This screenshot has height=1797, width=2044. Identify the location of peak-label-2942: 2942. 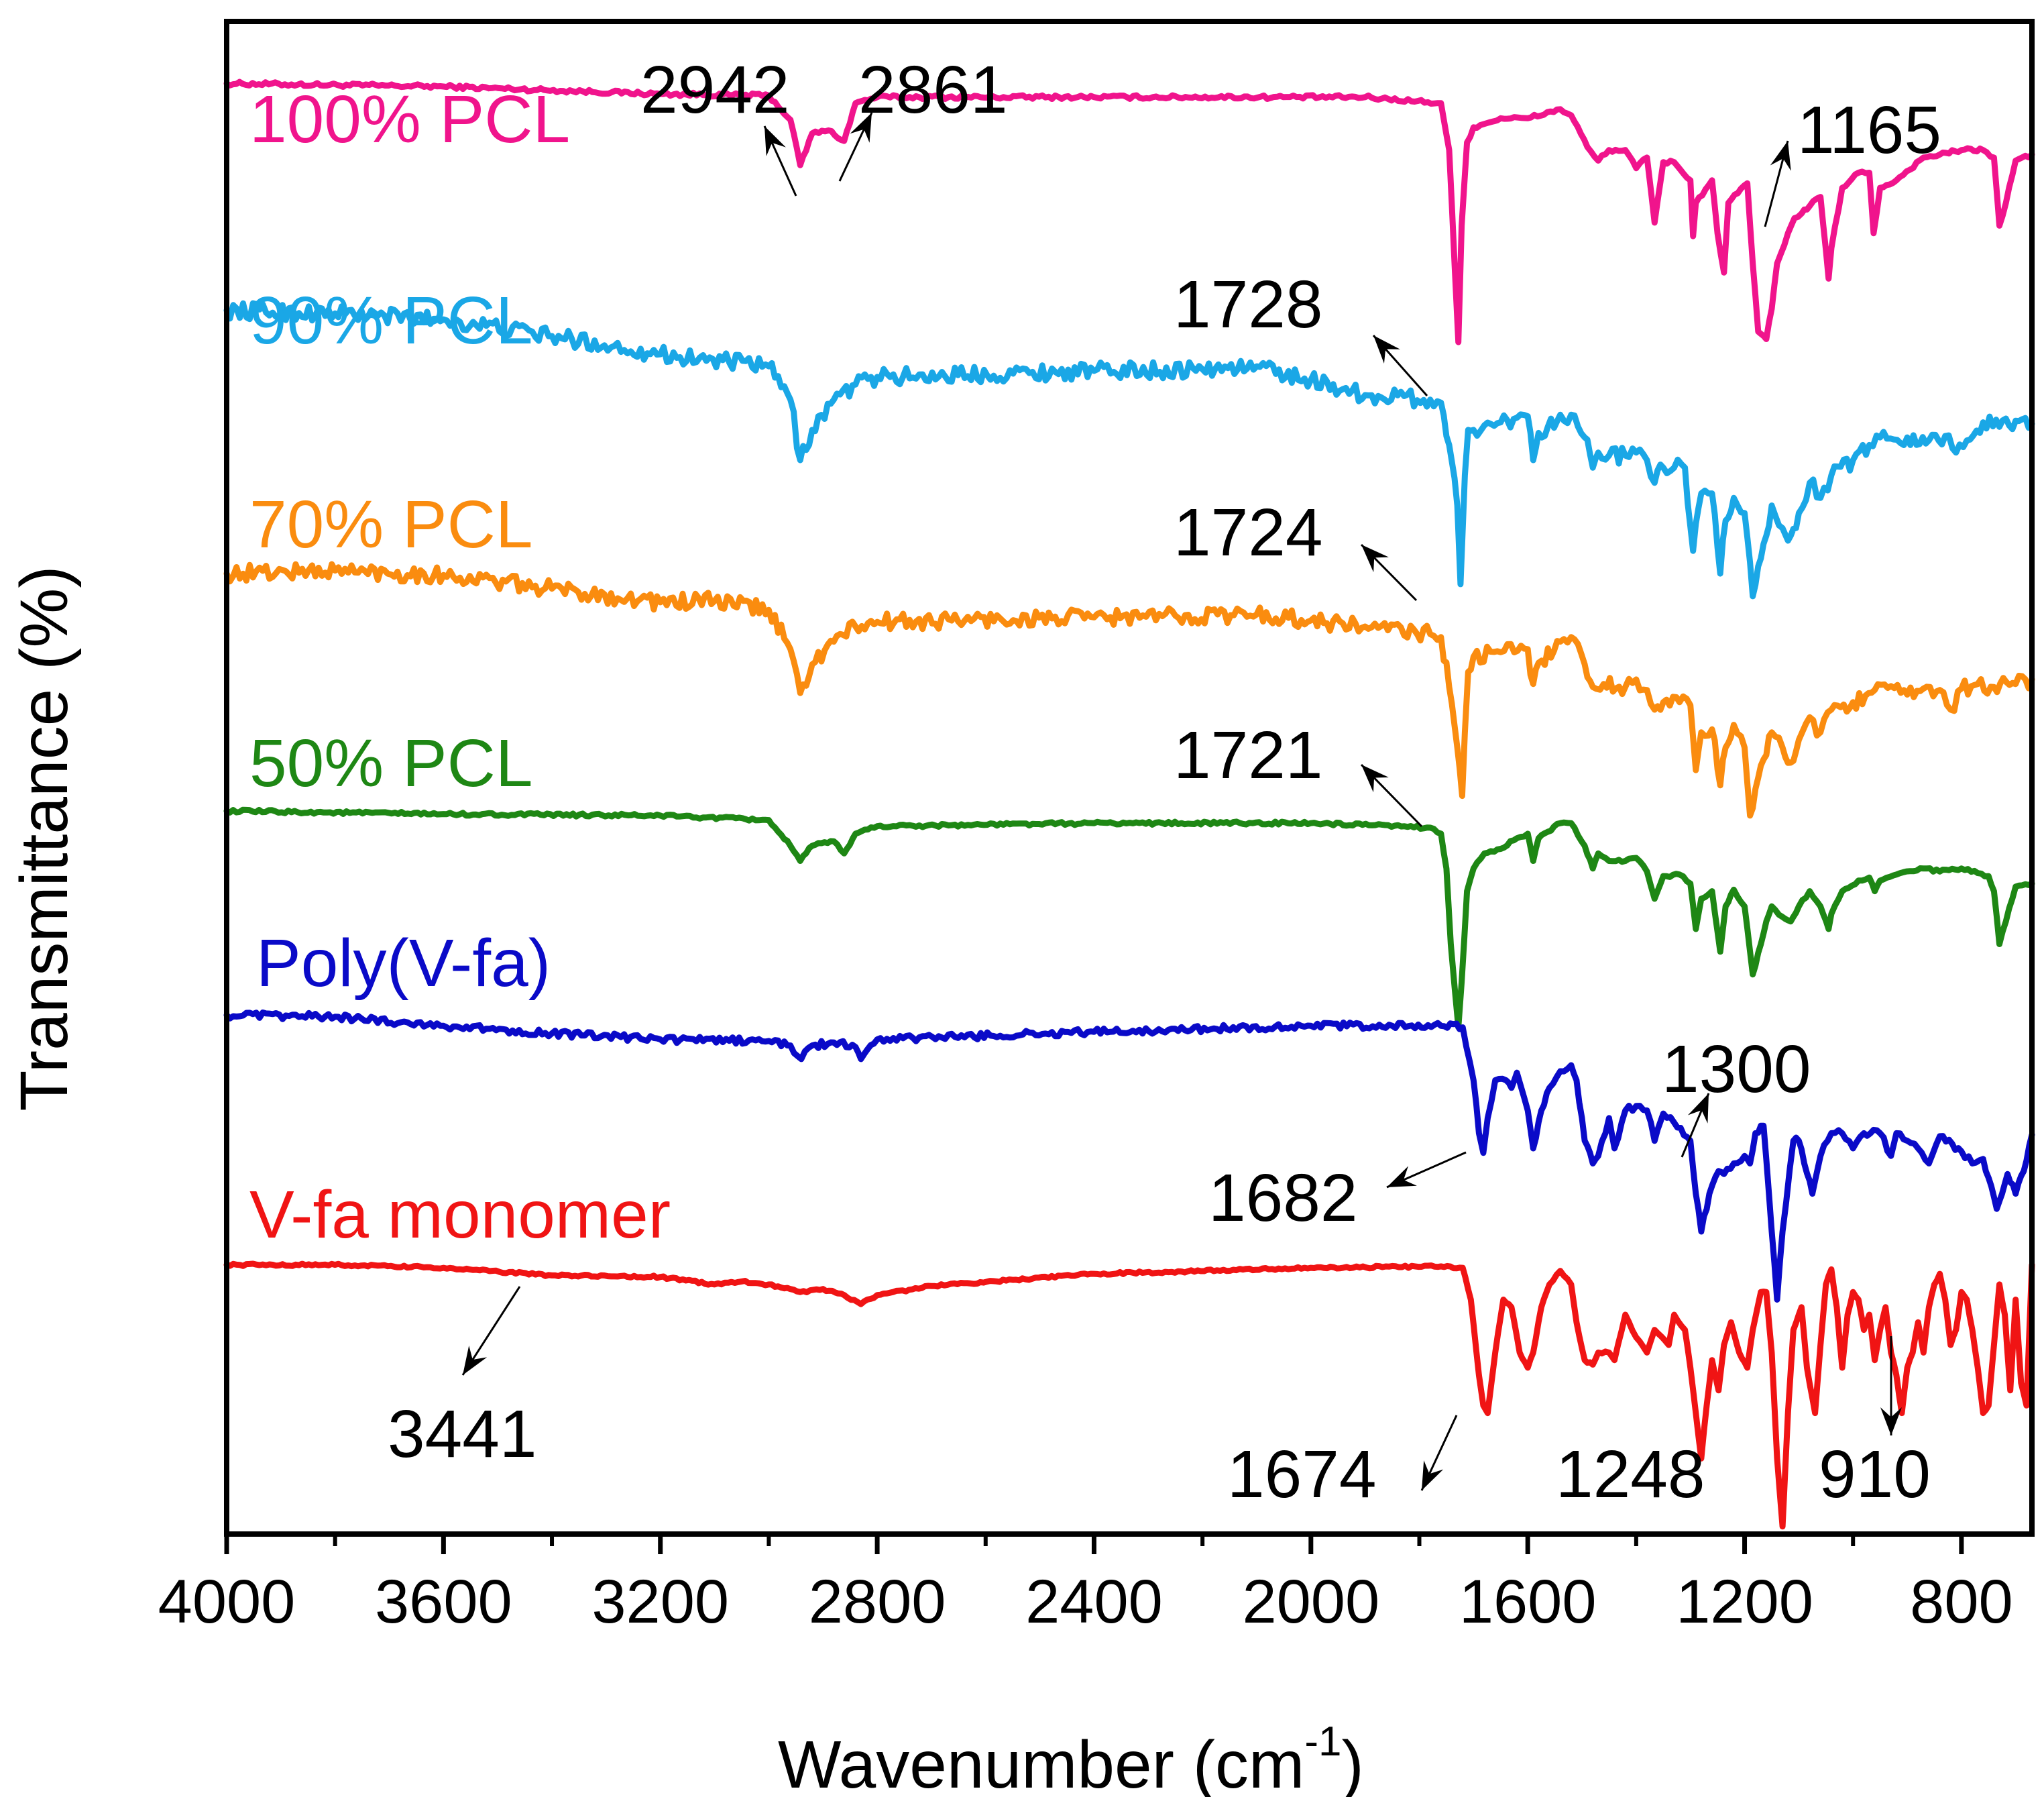
(714, 89).